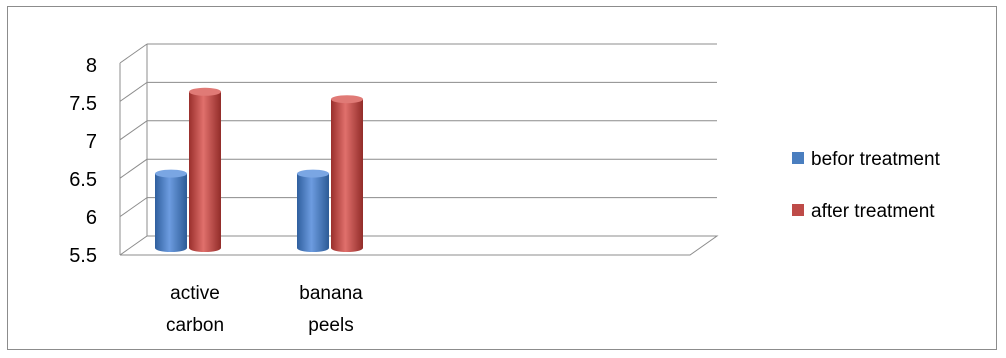 The height and width of the screenshot is (358, 1006). Describe the element at coordinates (91, 218) in the screenshot. I see `y-tick-label: 6` at that location.